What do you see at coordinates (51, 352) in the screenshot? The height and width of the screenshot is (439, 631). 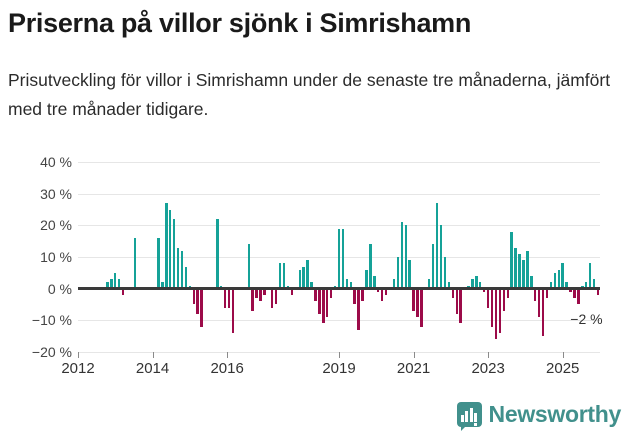 I see `y-axis-label: −20 %` at bounding box center [51, 352].